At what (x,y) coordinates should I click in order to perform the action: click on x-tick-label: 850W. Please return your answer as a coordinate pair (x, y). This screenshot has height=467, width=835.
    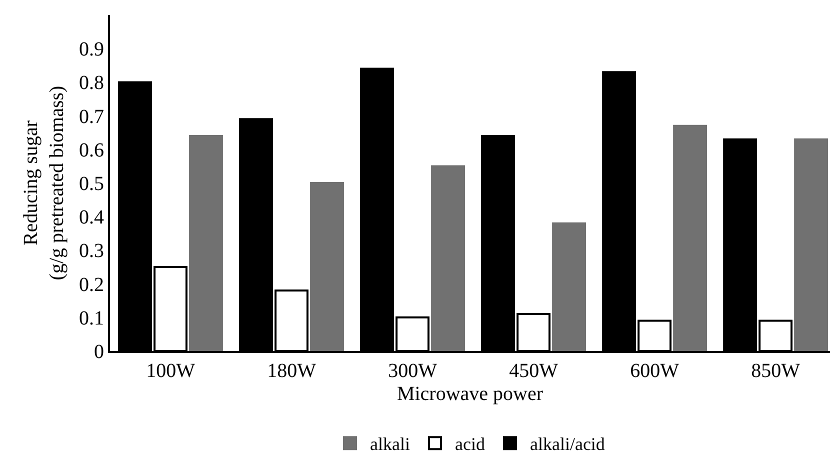
    Looking at the image, I should click on (775, 371).